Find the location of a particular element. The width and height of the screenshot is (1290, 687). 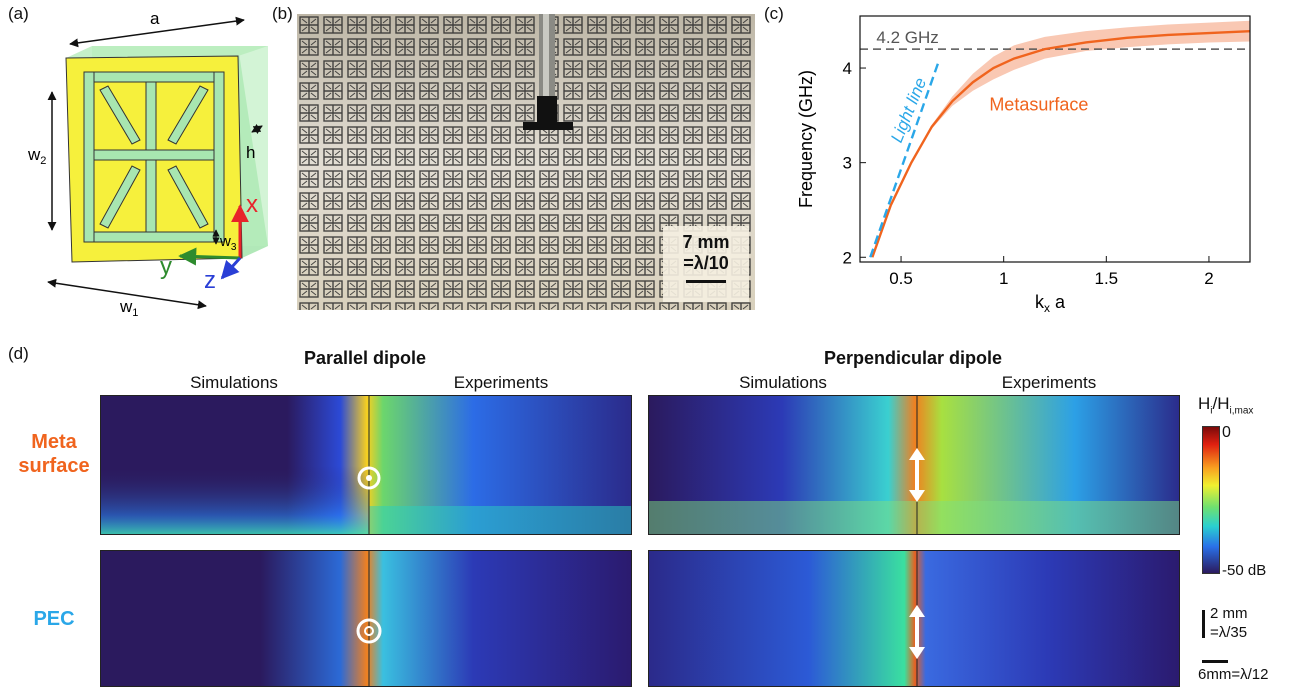

metasurface-uncertainty-band is located at coordinates (1061, 139).